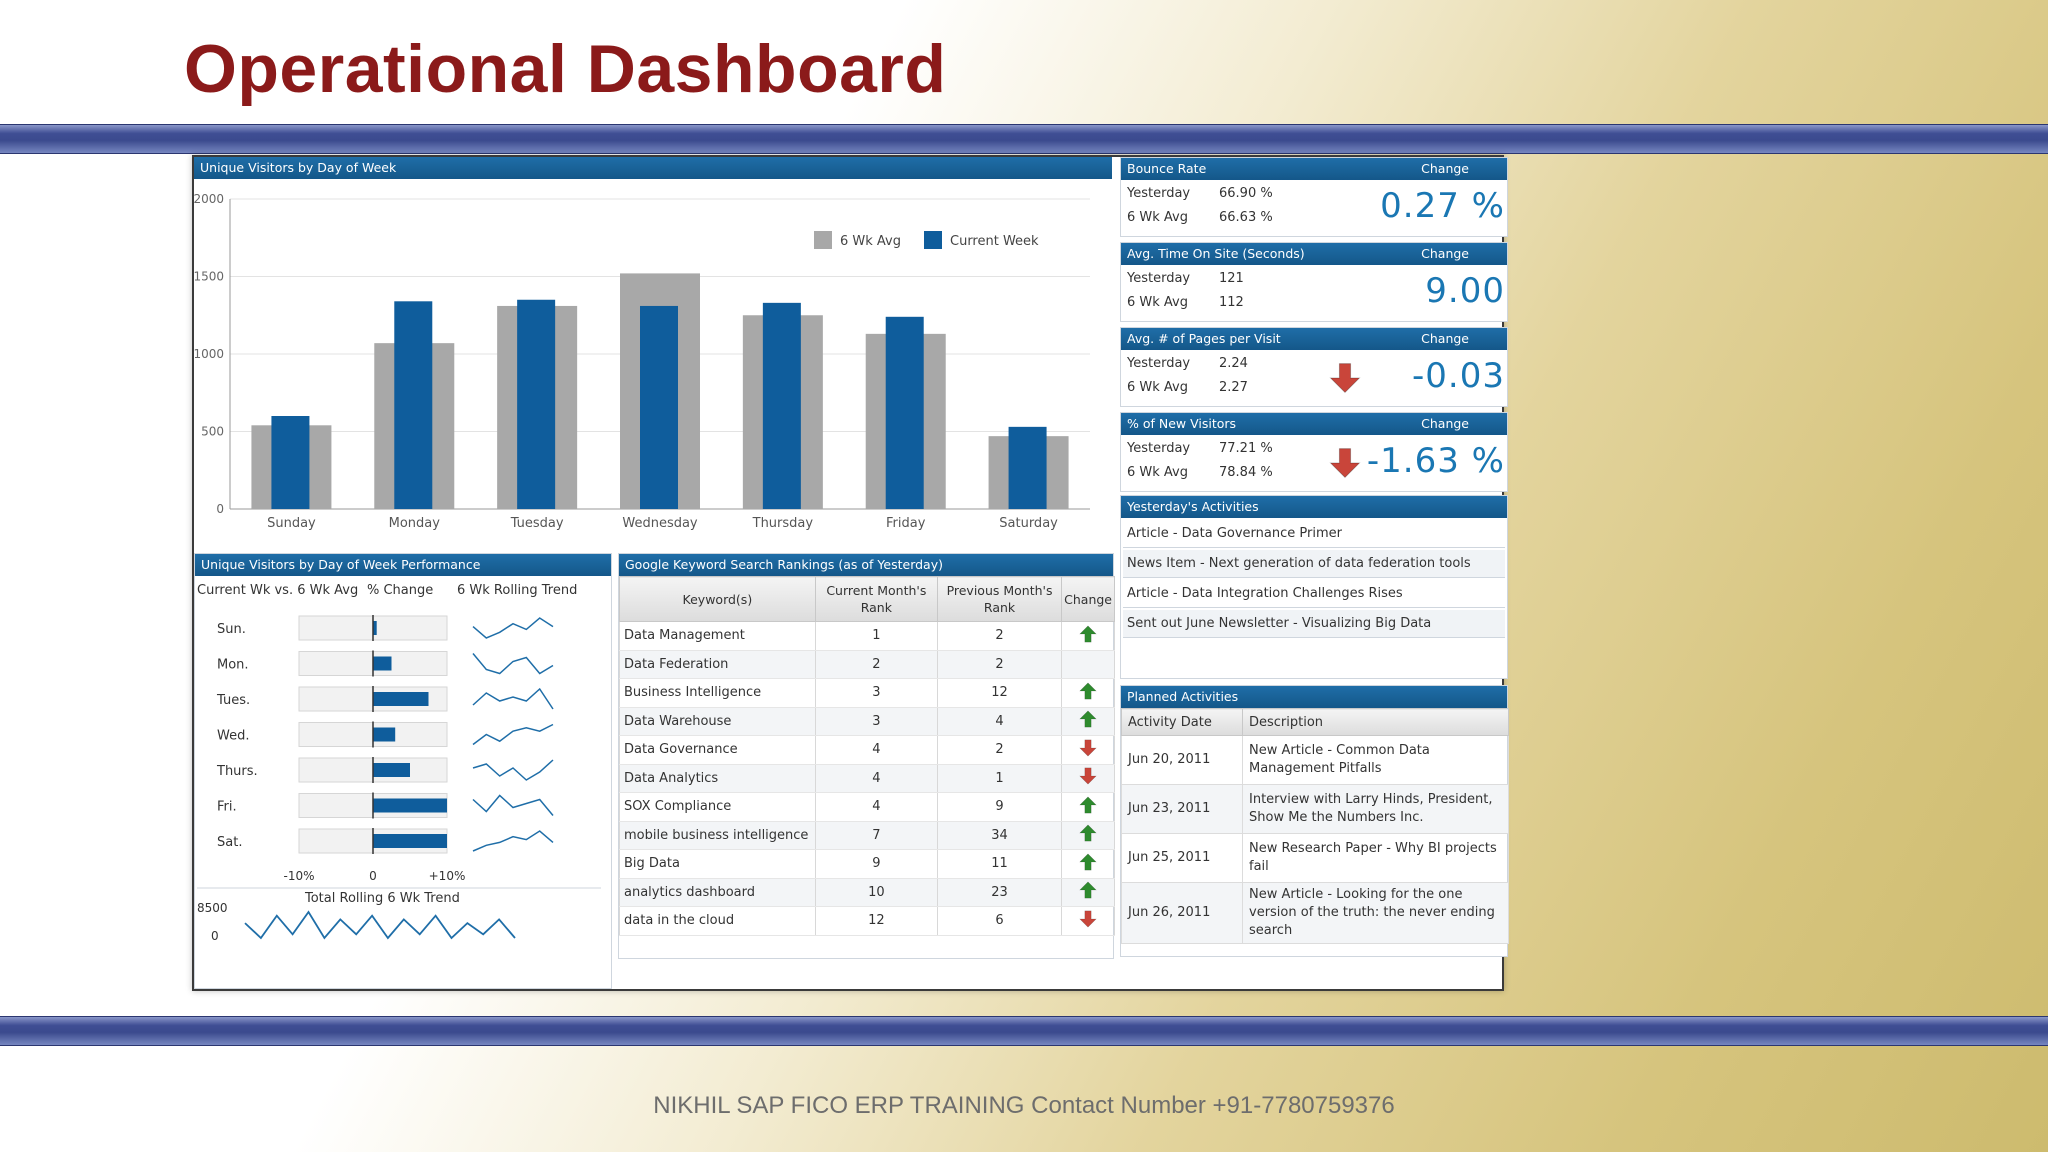 The image size is (2048, 1152). I want to click on kpi-change-label: Change, so click(1445, 338).